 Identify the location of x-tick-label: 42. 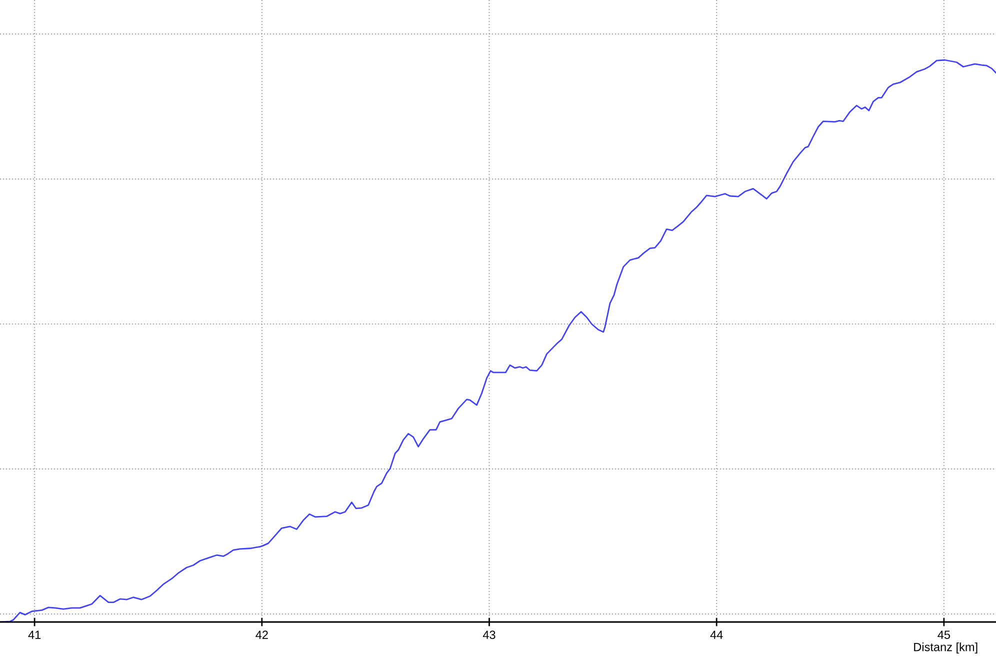
(262, 634).